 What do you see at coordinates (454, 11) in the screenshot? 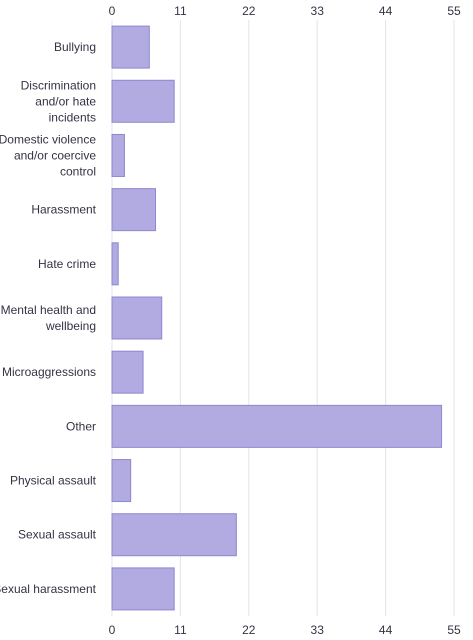
I see `top-tick-label: 55` at bounding box center [454, 11].